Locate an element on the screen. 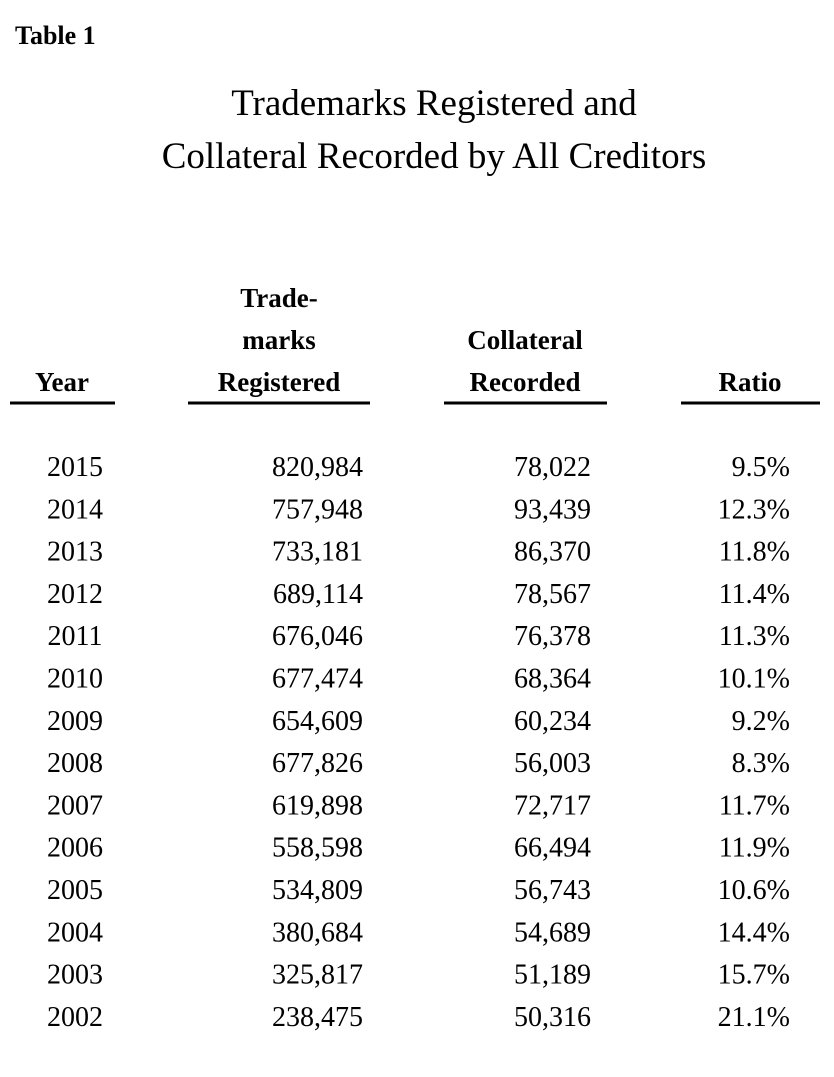 This screenshot has width=834, height=1077. table-cell: 54,689 is located at coordinates (552, 932).